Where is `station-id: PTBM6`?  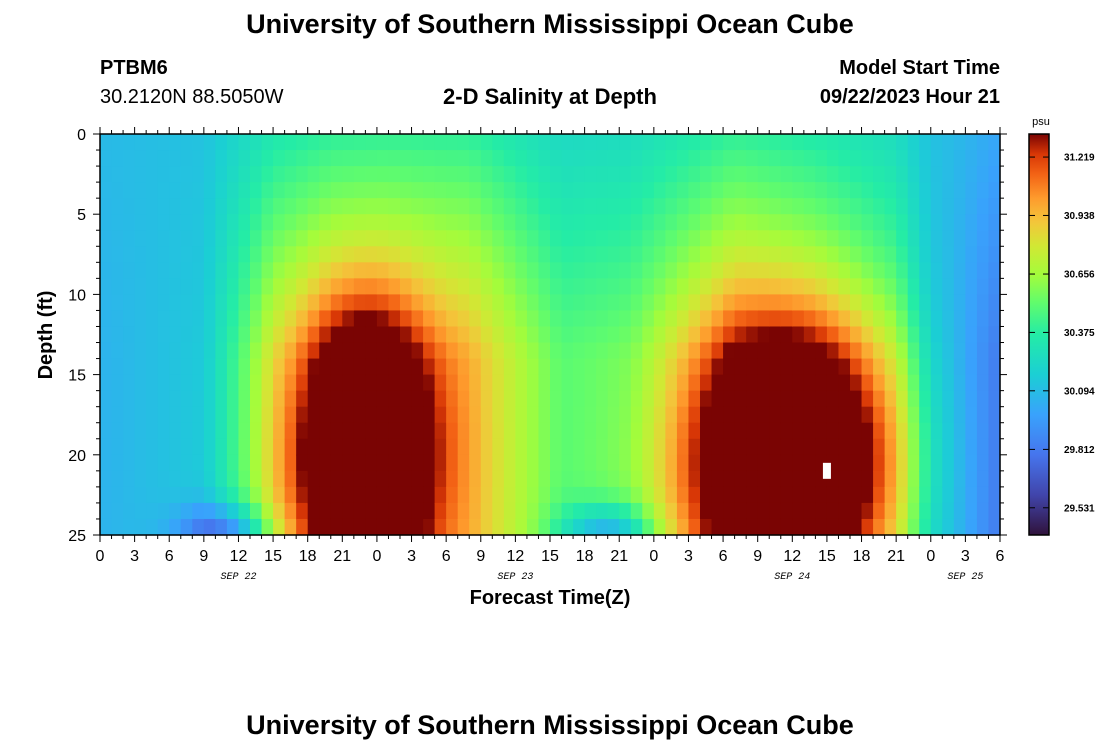 station-id: PTBM6 is located at coordinates (134, 68).